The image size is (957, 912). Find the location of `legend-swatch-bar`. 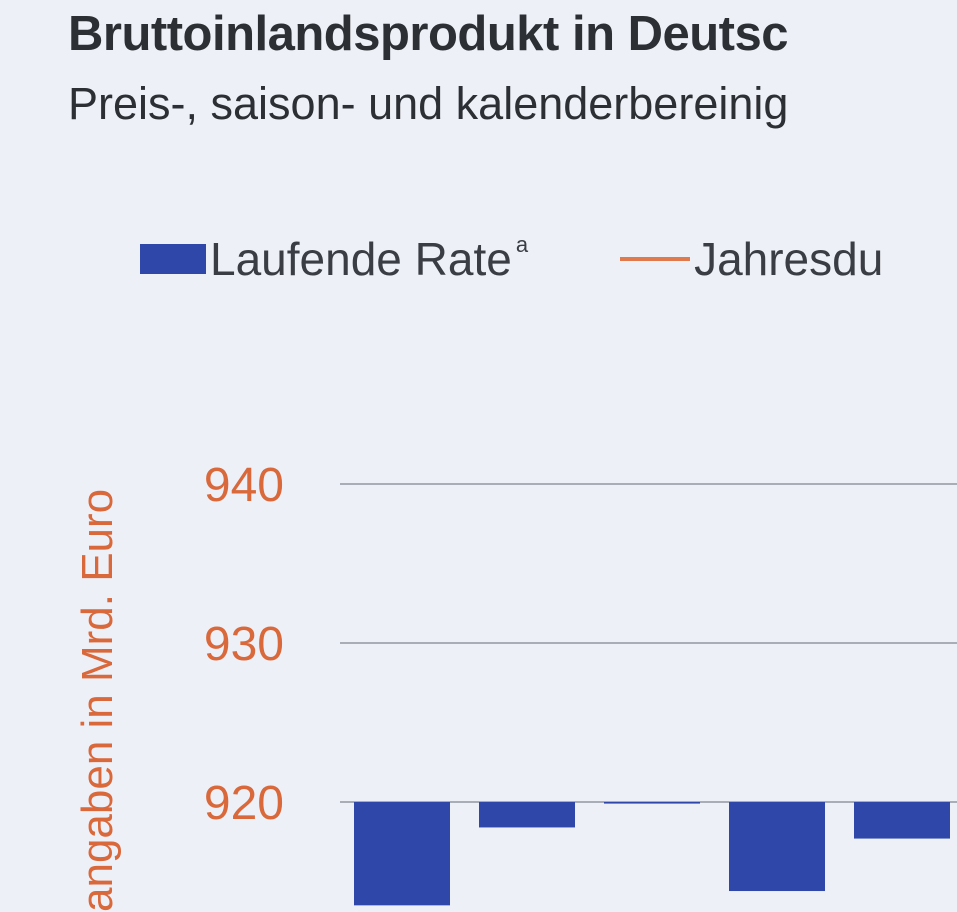

legend-swatch-bar is located at coordinates (173, 259).